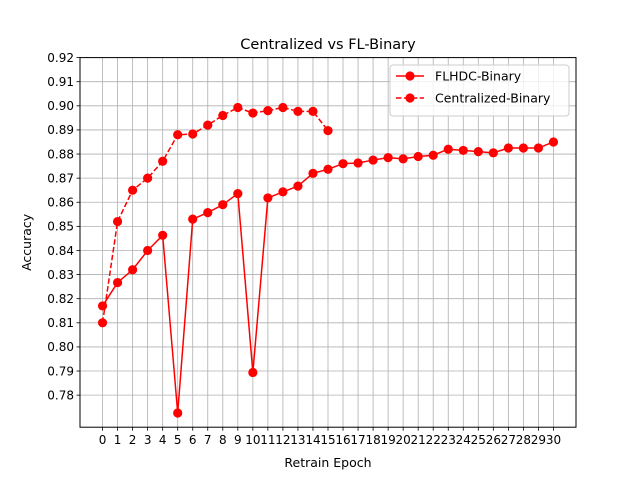 This screenshot has height=480, width=640. I want to click on x-tick-label: 4, so click(163, 440).